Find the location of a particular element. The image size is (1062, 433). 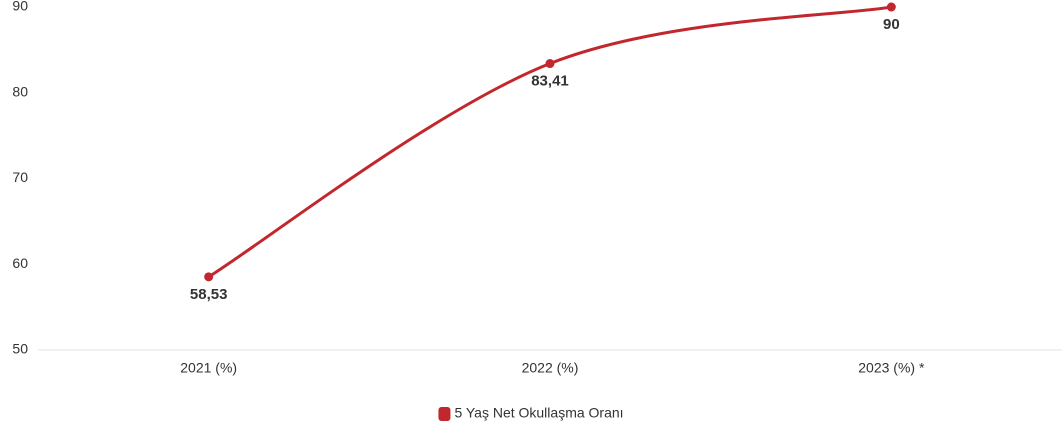

y-tick-label: 90 is located at coordinates (20, 7).